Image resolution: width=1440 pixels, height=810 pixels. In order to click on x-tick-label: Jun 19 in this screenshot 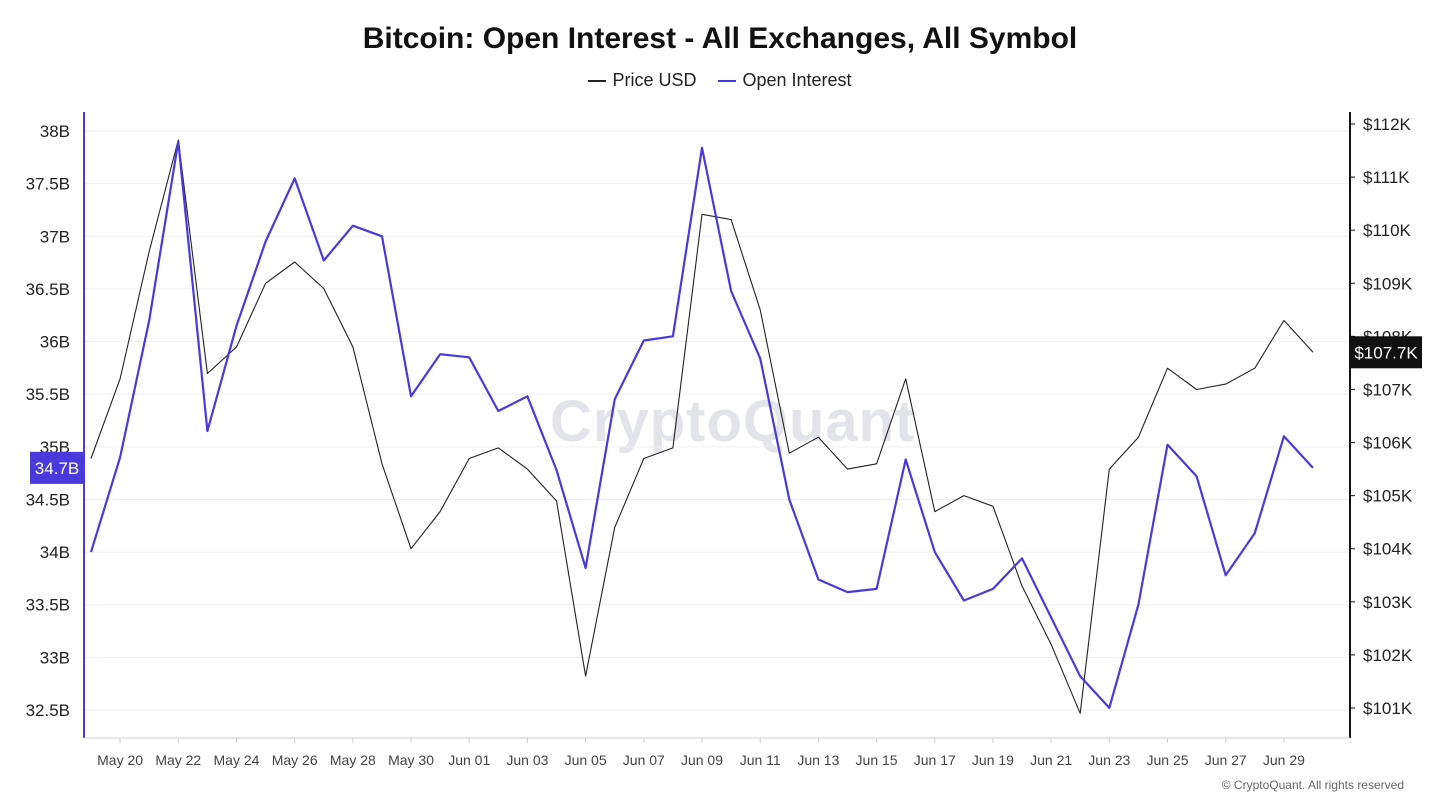, I will do `click(993, 760)`.